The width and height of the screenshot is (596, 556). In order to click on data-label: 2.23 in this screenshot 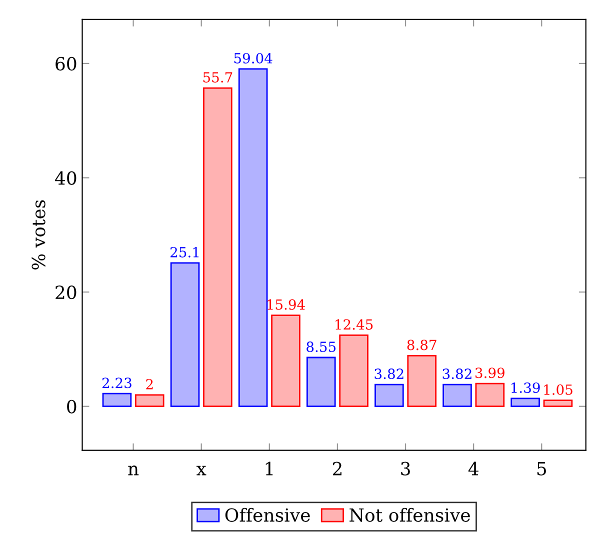, I will do `click(117, 383)`.